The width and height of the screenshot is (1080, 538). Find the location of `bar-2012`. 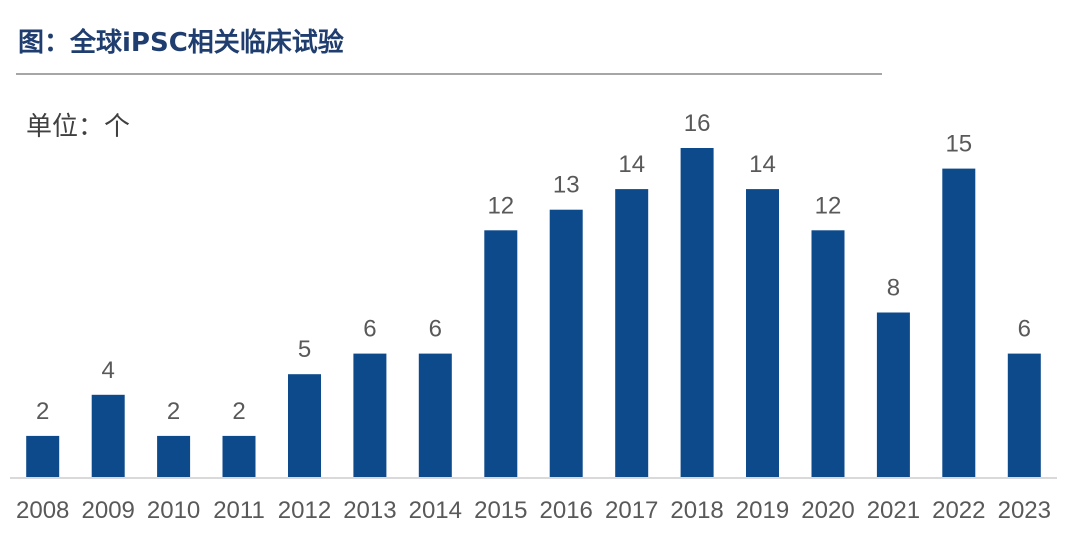

bar-2012 is located at coordinates (304, 425).